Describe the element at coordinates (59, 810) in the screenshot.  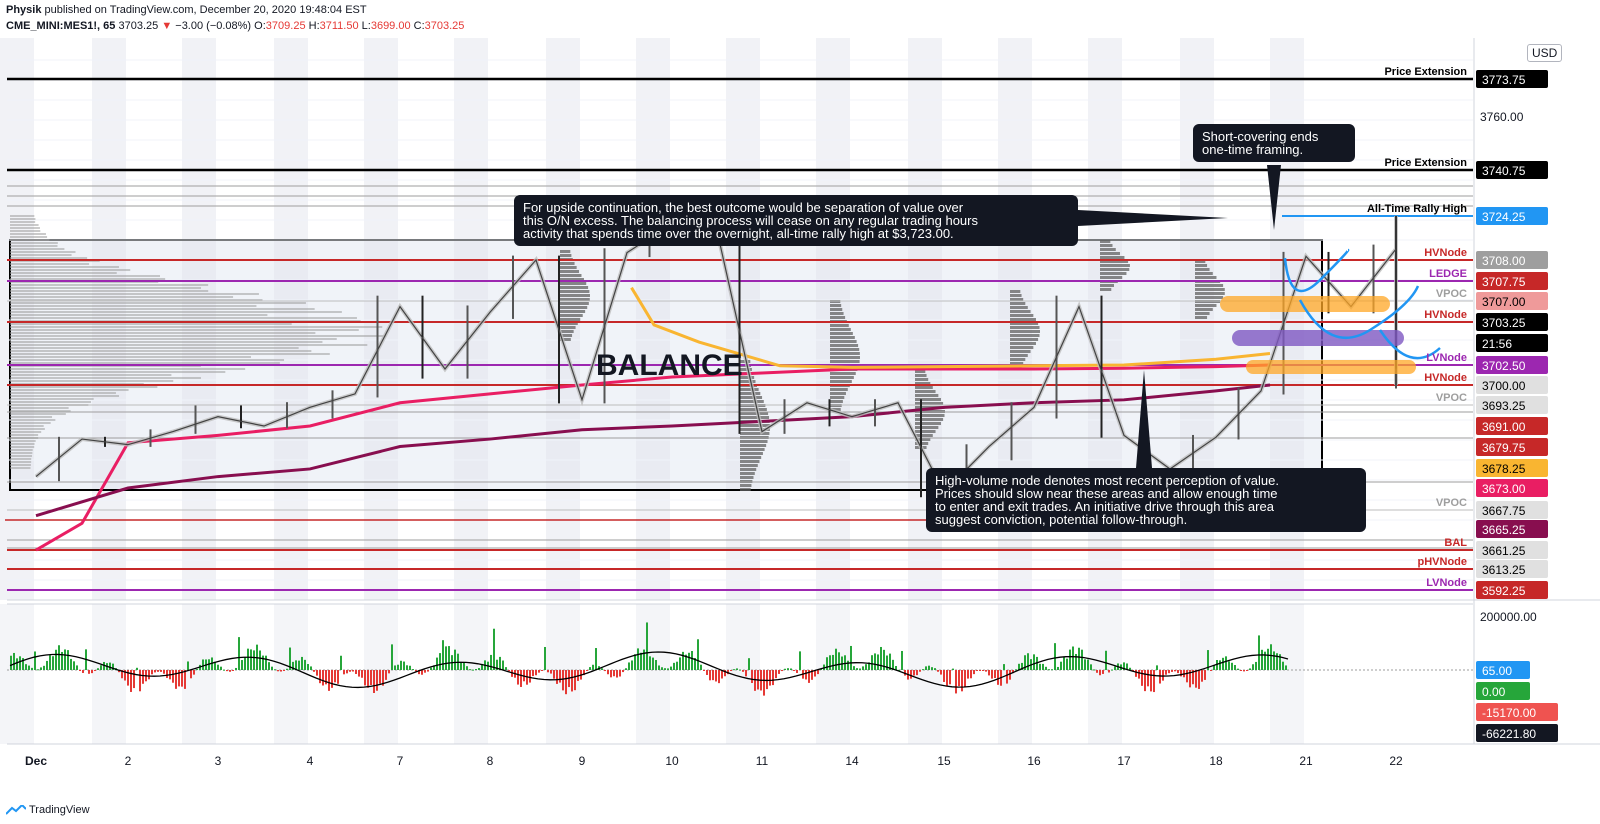
I see `brand-text: TradingView` at that location.